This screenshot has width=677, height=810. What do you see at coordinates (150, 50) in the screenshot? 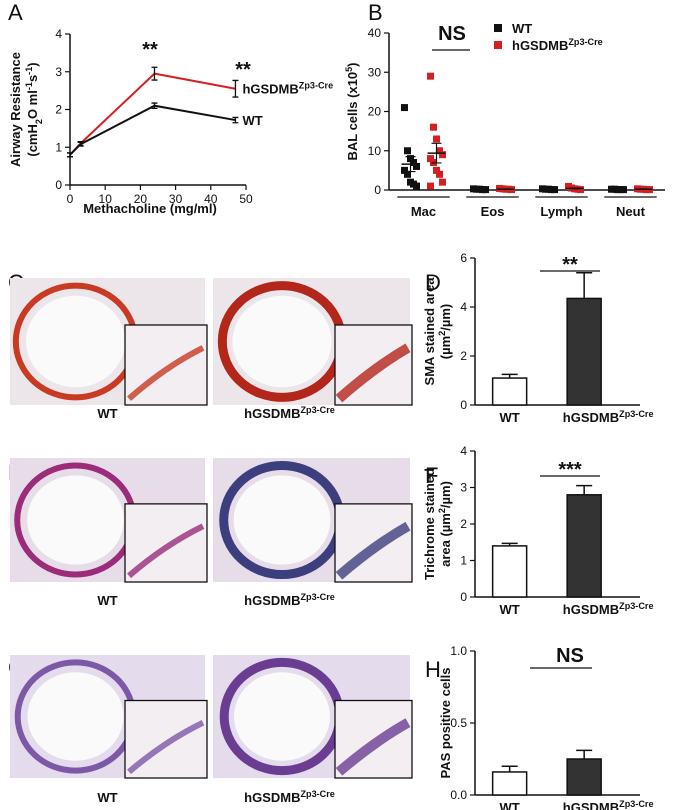
I see `significance: **` at bounding box center [150, 50].